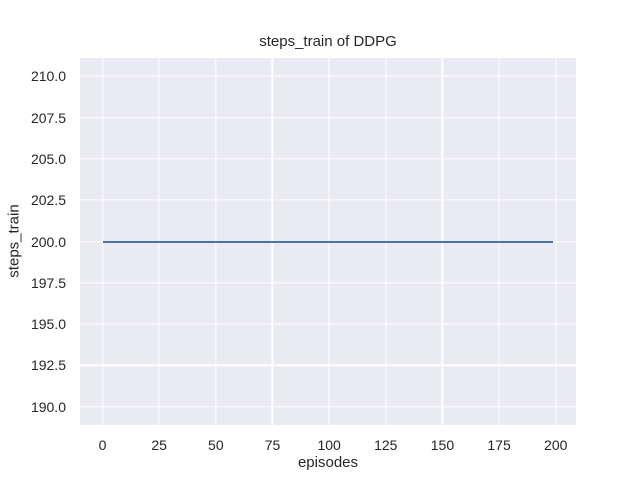  What do you see at coordinates (48, 365) in the screenshot?
I see `y-tick-label: 192.5` at bounding box center [48, 365].